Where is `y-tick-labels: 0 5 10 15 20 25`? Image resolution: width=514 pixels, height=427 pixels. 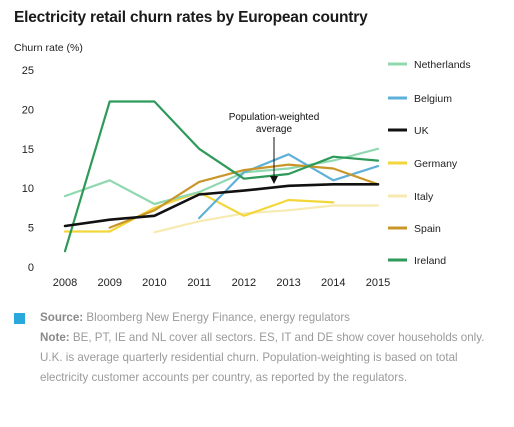
y-tick-labels: 0 5 10 15 20 25 is located at coordinates (28, 169).